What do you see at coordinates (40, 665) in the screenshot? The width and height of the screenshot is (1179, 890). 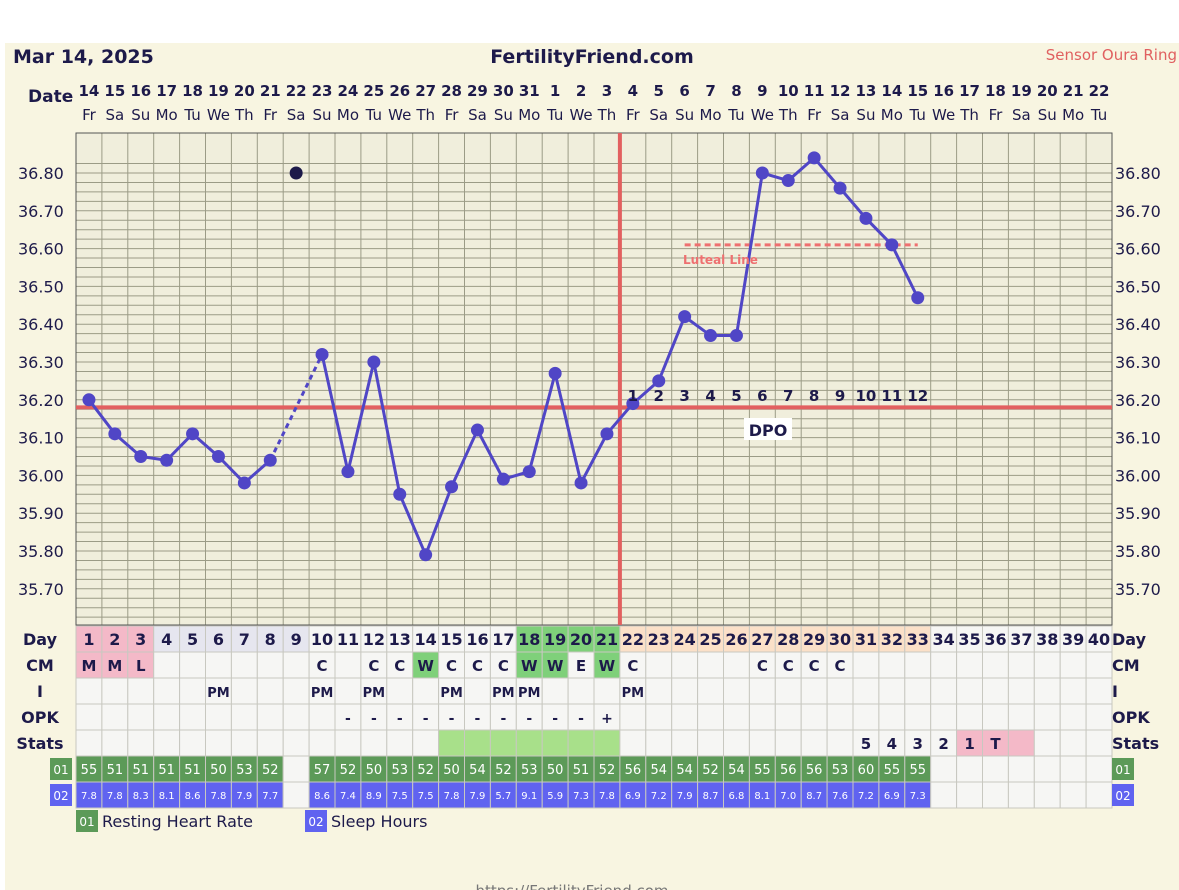 I see `row-label-left-cm: CM` at bounding box center [40, 665].